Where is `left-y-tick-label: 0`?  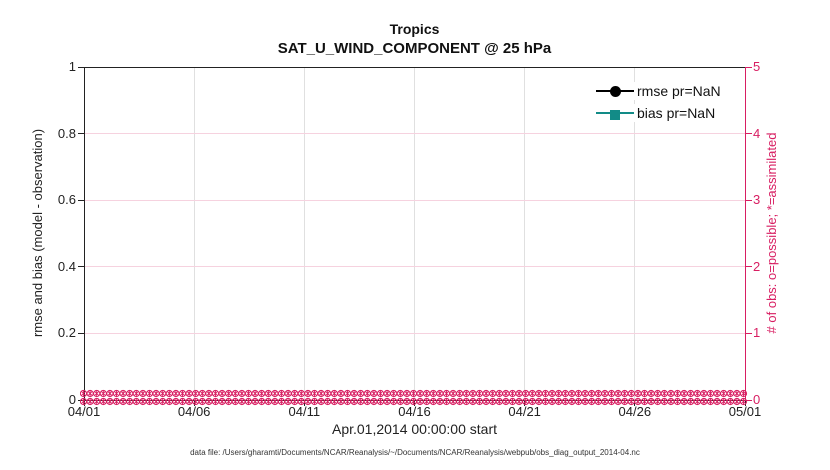
left-y-tick-label: 0 is located at coordinates (72, 399).